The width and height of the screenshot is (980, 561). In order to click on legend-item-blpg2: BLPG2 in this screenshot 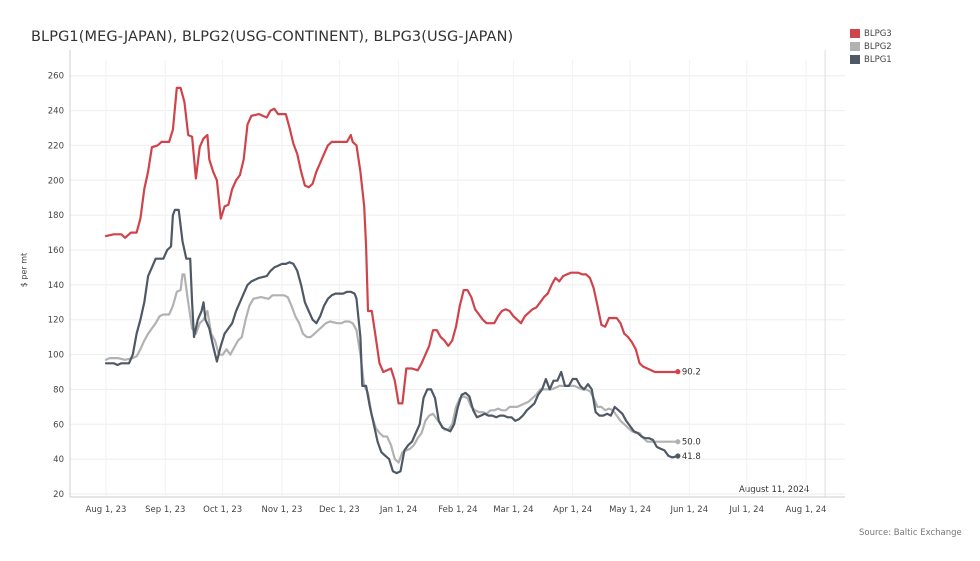, I will do `click(871, 46)`.